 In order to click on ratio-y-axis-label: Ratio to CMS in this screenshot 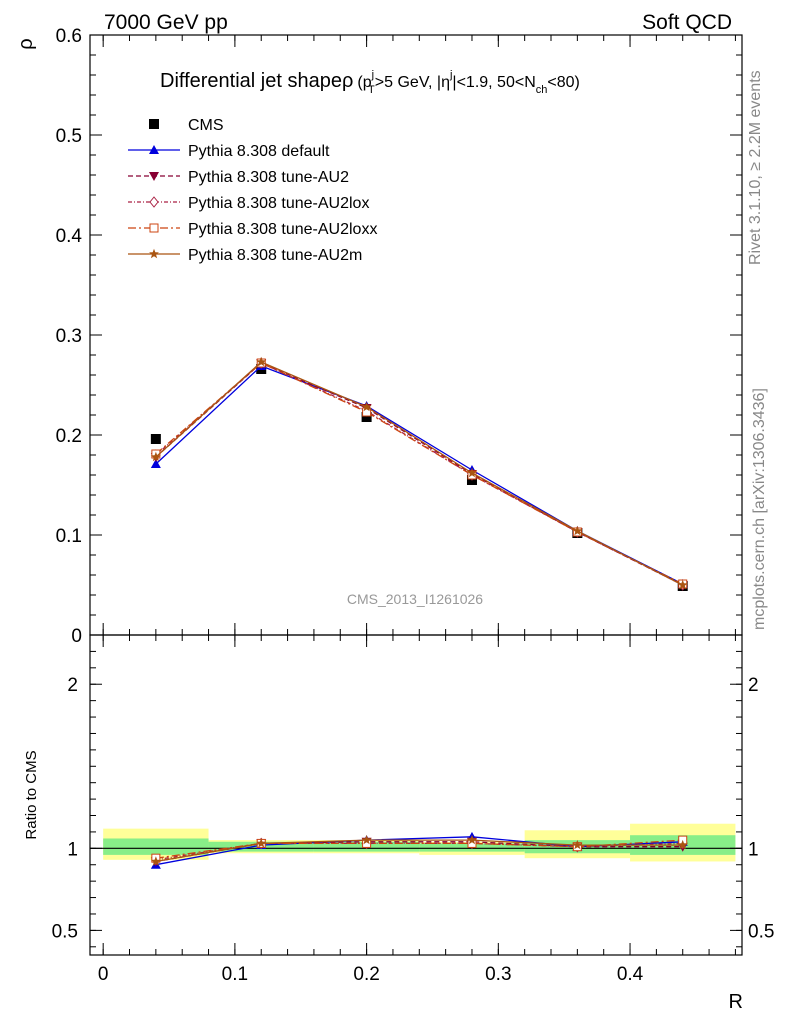, I will do `click(31, 794)`.